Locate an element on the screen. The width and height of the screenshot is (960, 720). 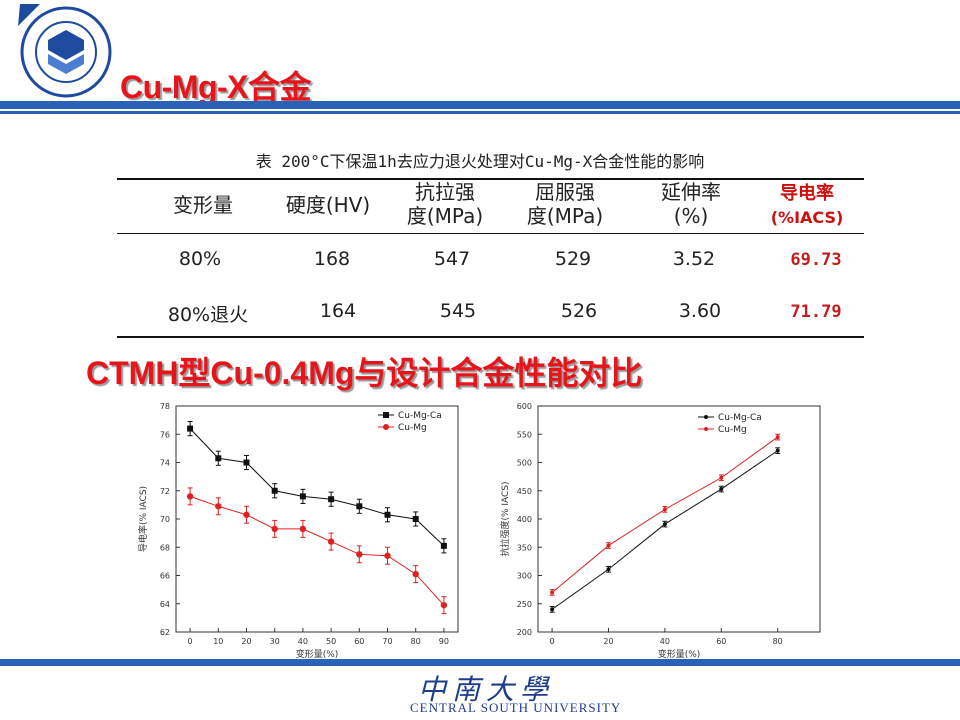
y-tick-label: 66 is located at coordinates (165, 576).